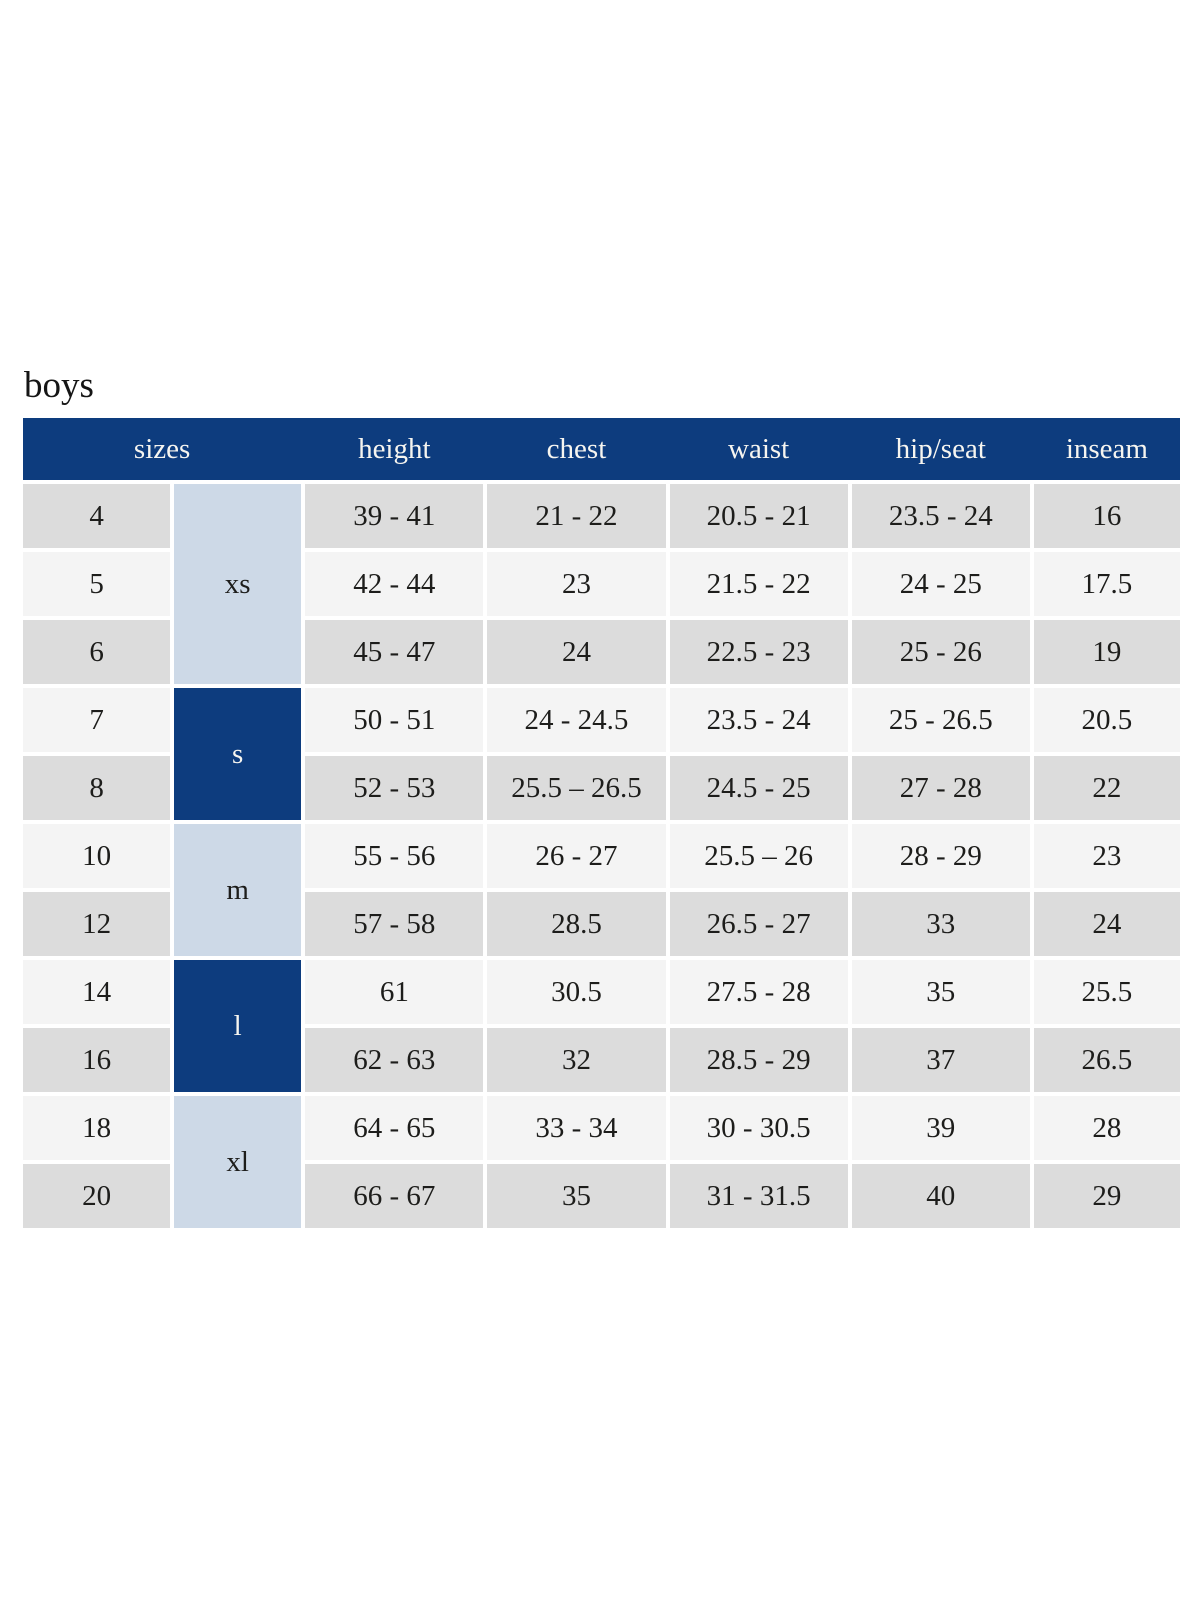 This screenshot has height=1600, width=1200. What do you see at coordinates (394, 584) in the screenshot?
I see `height-cell: 42 - 44` at bounding box center [394, 584].